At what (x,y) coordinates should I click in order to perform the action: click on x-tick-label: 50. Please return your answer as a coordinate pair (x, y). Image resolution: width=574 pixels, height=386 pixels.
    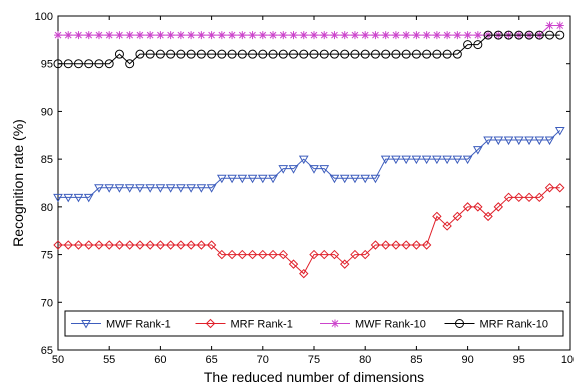
    Looking at the image, I should click on (58, 360).